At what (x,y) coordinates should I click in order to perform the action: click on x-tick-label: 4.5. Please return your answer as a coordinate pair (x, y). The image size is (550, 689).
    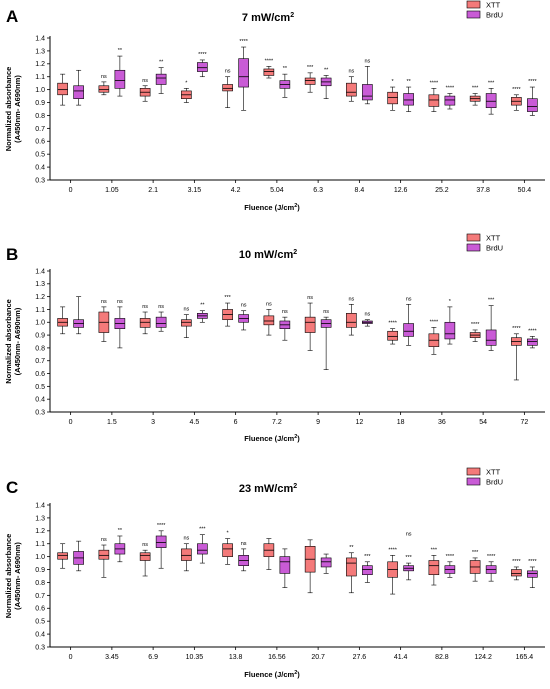
    Looking at the image, I should click on (195, 422).